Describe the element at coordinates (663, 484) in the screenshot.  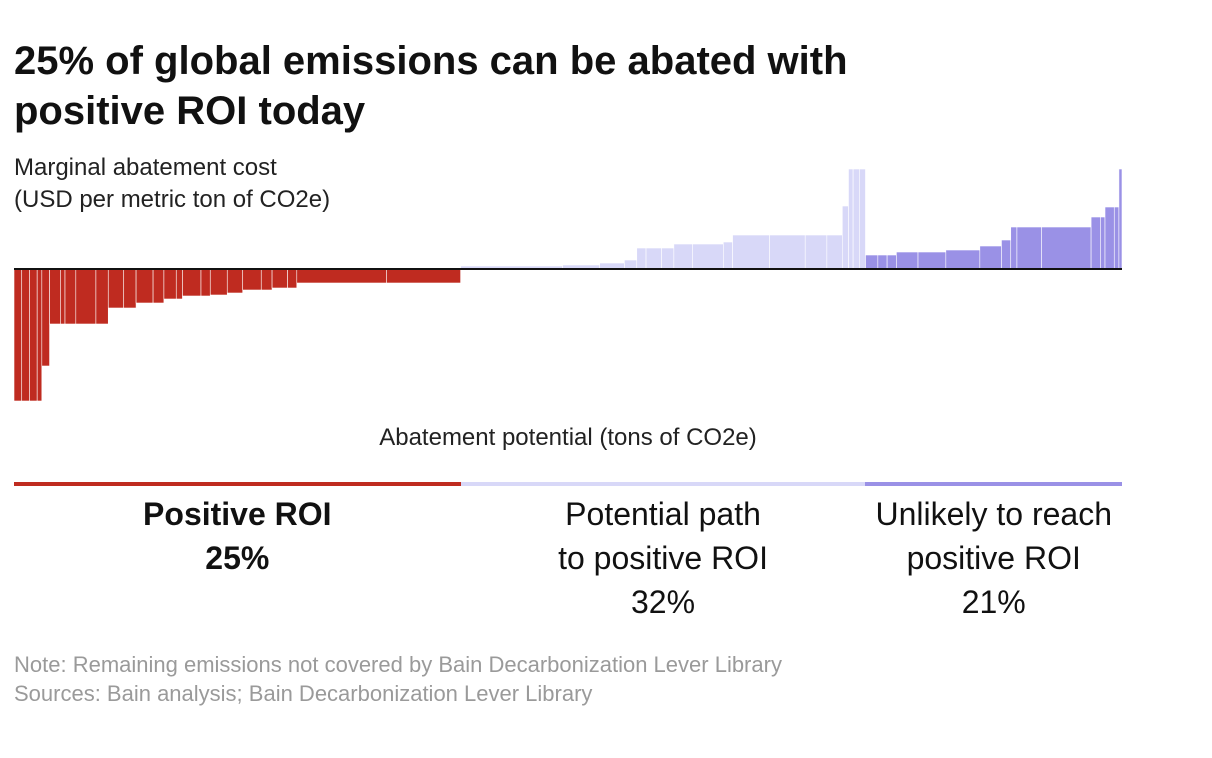
I see `segment-rule-potential-path` at that location.